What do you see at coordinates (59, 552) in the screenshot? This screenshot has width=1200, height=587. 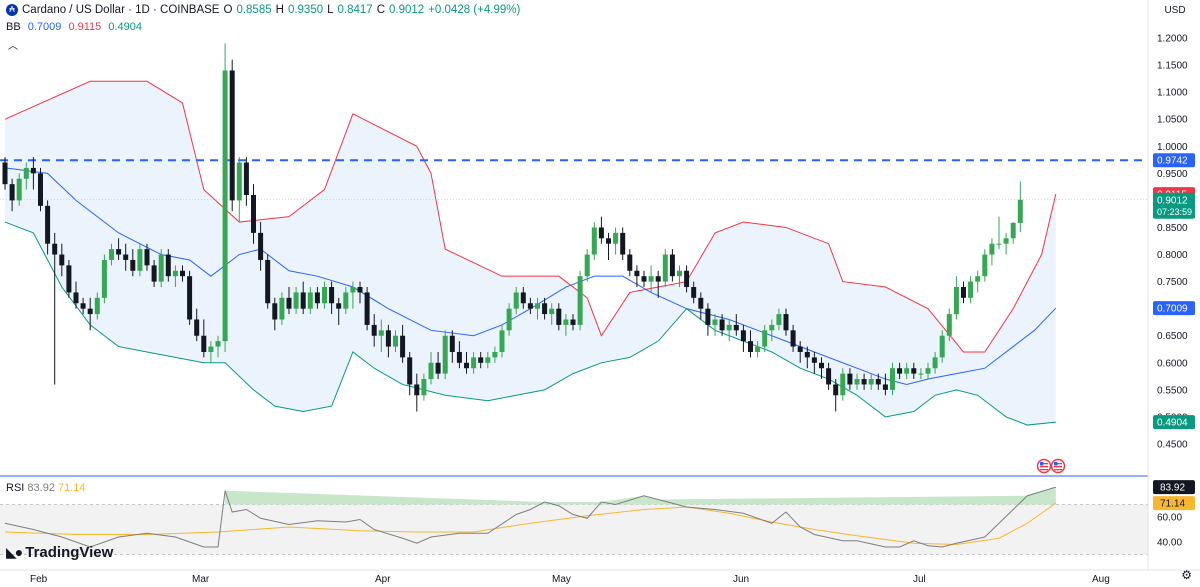 I see `tradingview-logo: ◣● TradingView` at bounding box center [59, 552].